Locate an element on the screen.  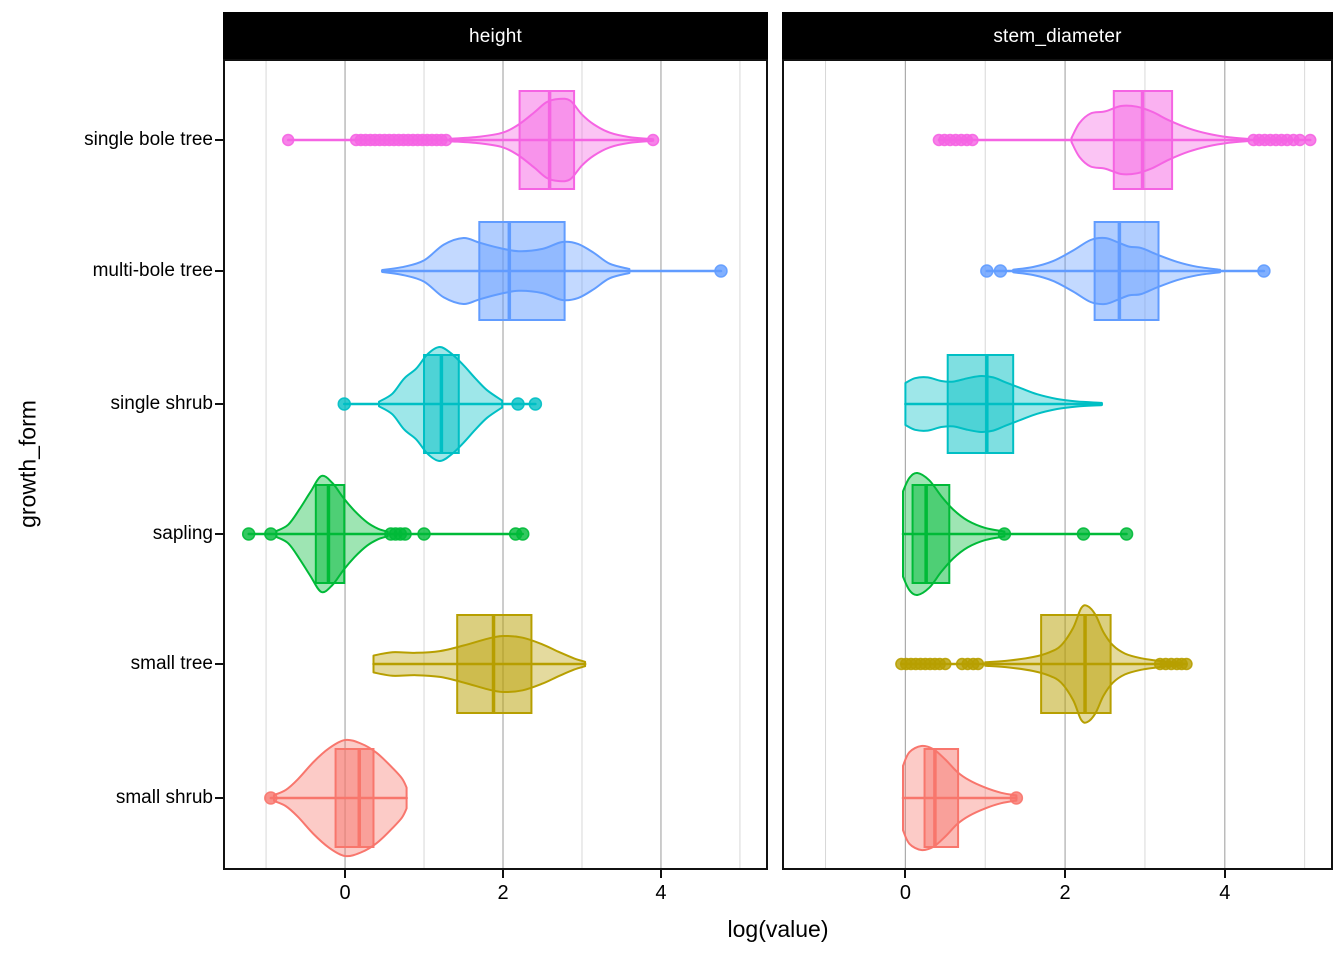
y-tick-label-small-shrub: small shrub is located at coordinates (164, 797).